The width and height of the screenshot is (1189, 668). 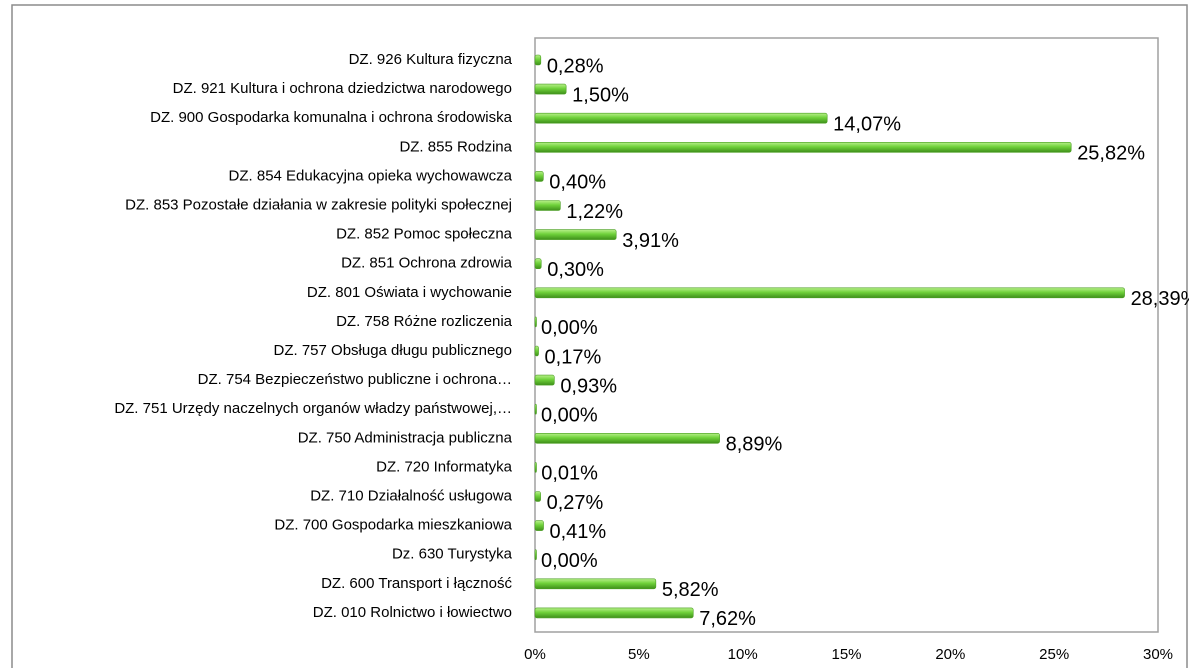 I want to click on y-tick-label: DZ. 854 Edukacyjna opieka wychowawcza, so click(x=371, y=175).